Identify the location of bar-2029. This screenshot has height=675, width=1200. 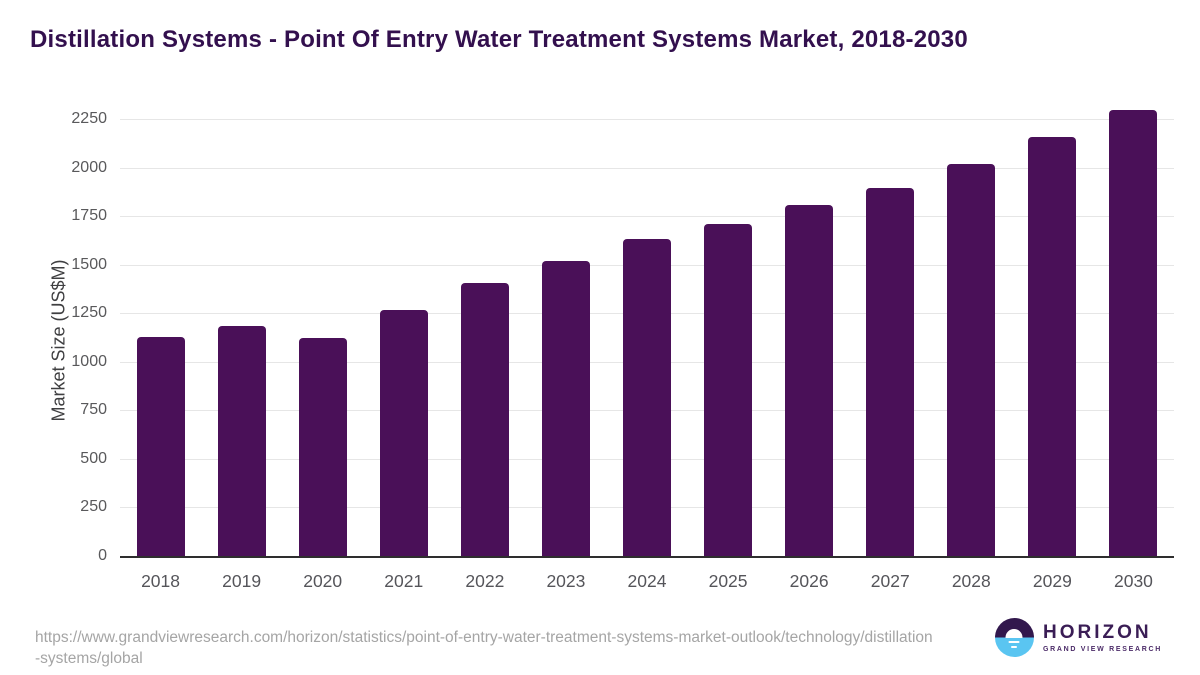
(1052, 346).